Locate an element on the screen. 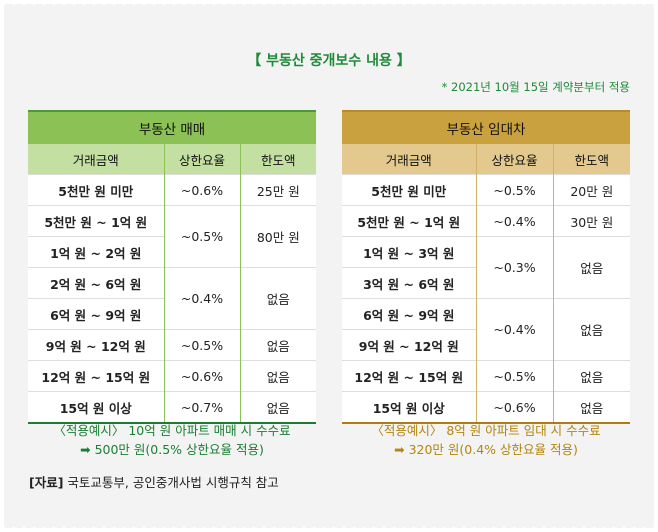  table-row: 15억 원 이상 ~0.6% 없음 is located at coordinates (486, 407).